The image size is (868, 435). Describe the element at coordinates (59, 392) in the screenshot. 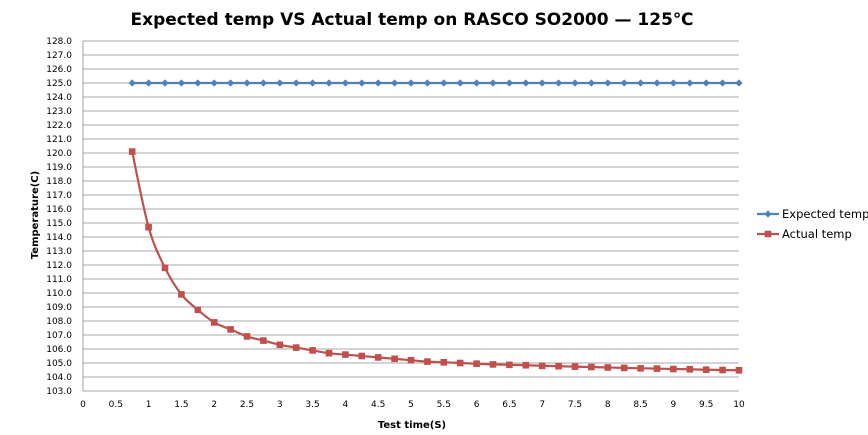

I see `y-tick-label: 103.0` at that location.